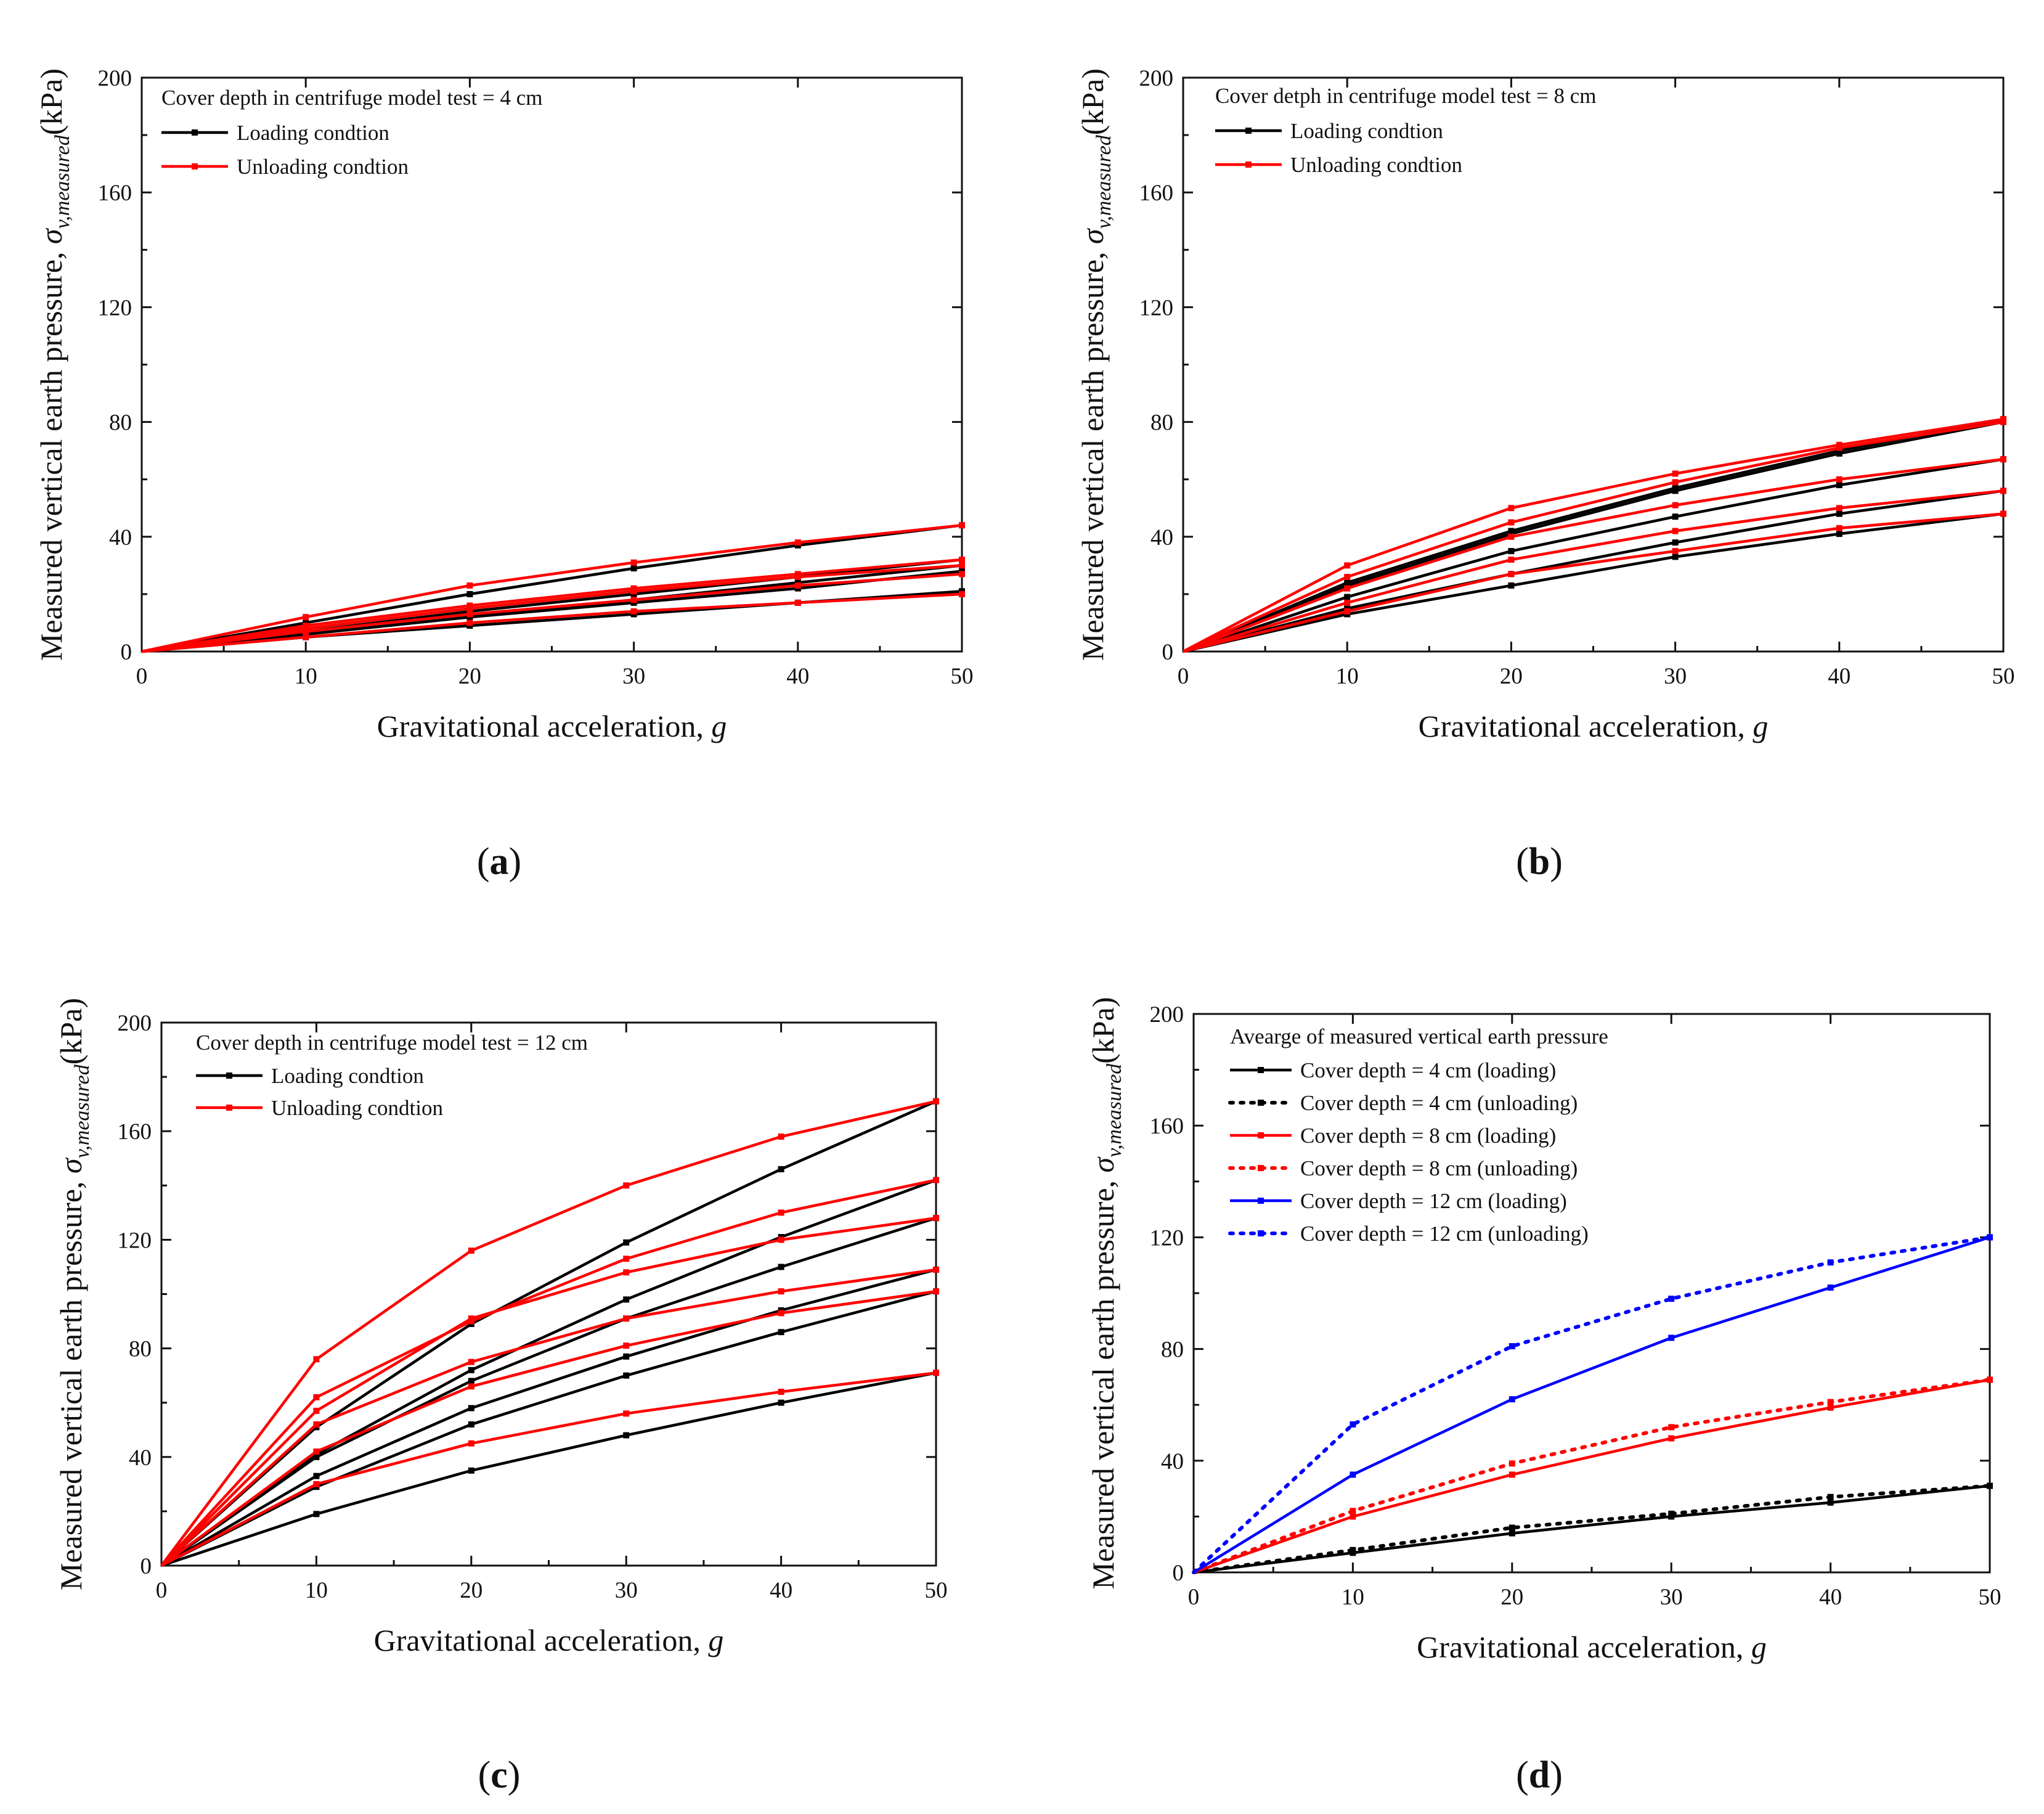 Image resolution: width=2044 pixels, height=1814 pixels. What do you see at coordinates (1540, 1775) in the screenshot?
I see `panel-label: (d)` at bounding box center [1540, 1775].